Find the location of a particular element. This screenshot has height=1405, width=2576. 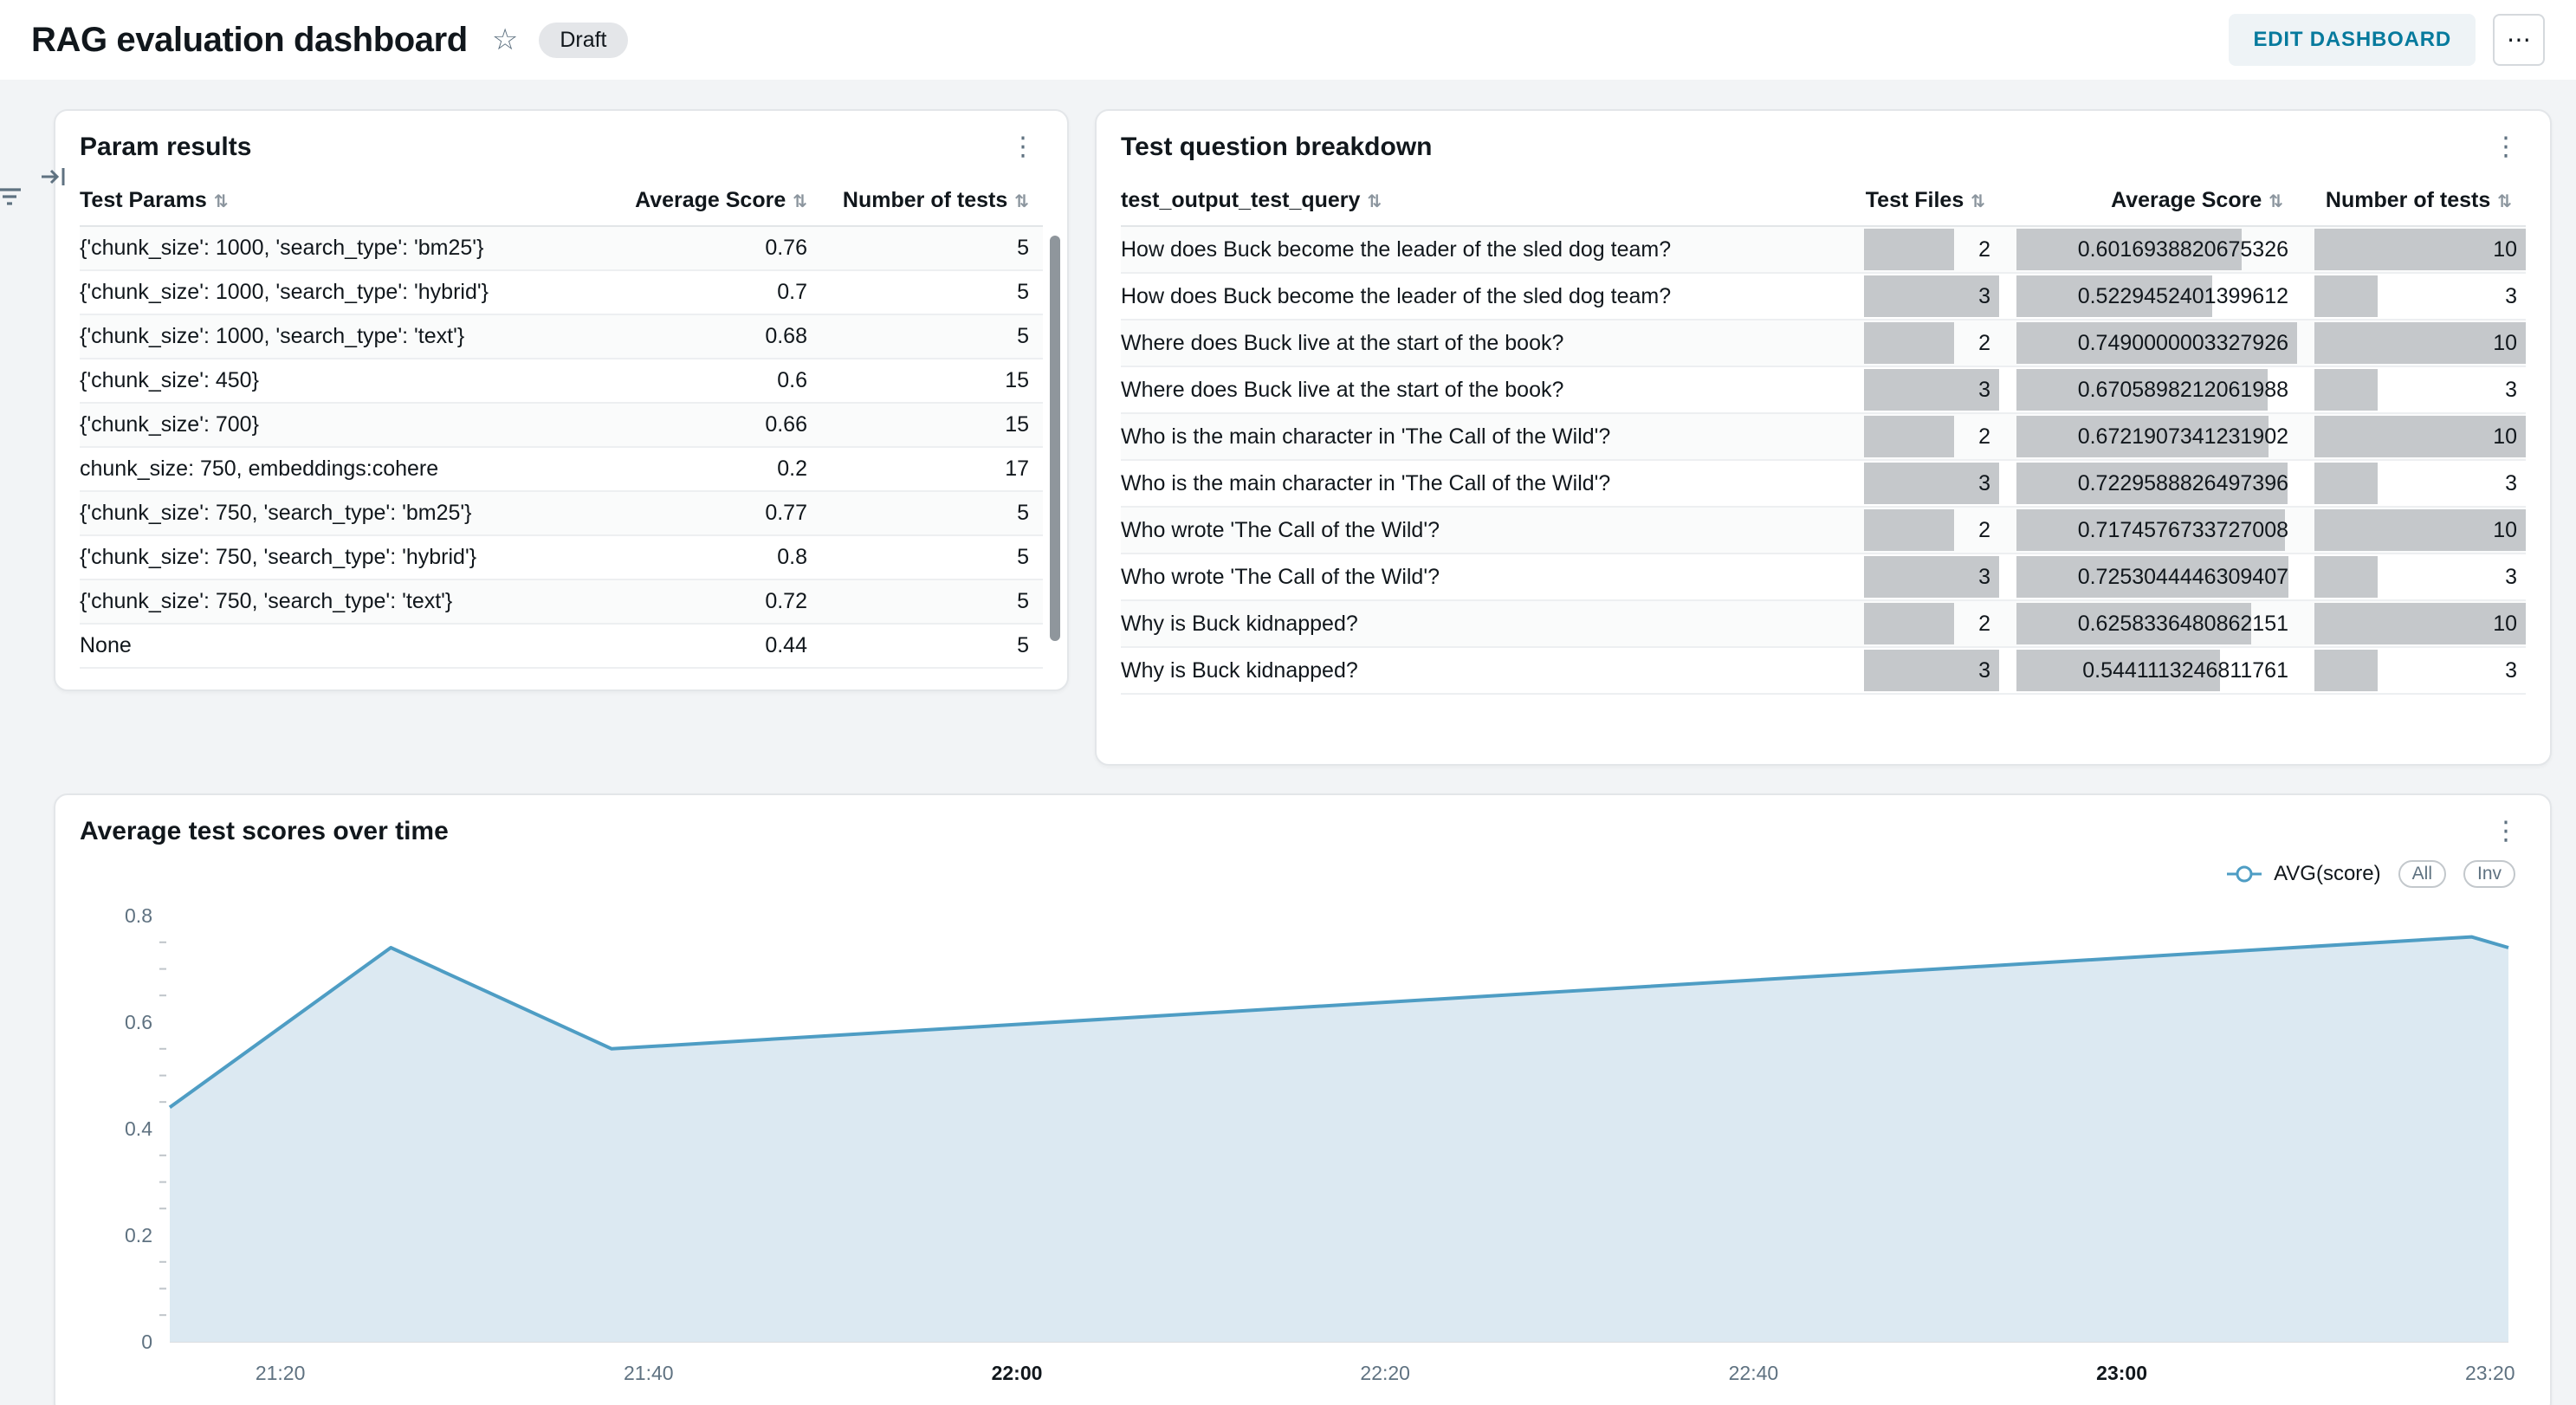

test-files-cell: 3 is located at coordinates (1923, 296).